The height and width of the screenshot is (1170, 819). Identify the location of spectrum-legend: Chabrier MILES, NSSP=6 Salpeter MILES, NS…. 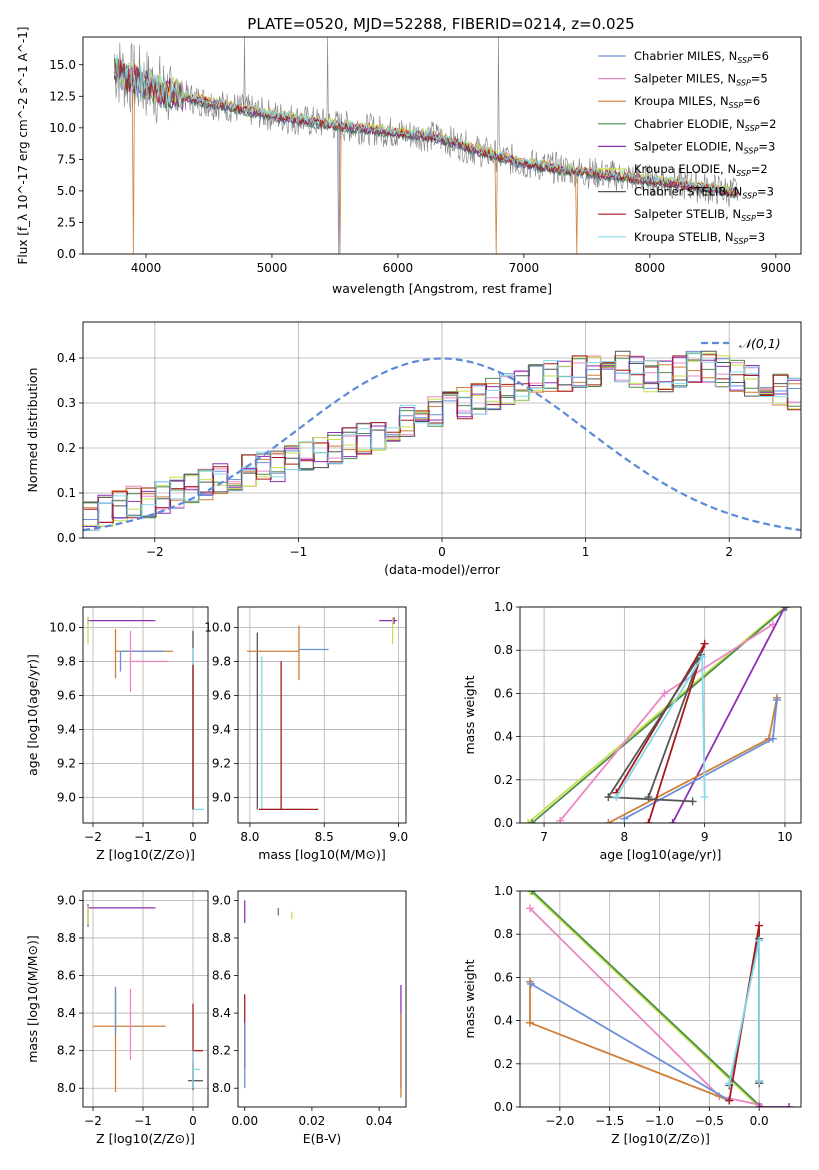
(687, 147).